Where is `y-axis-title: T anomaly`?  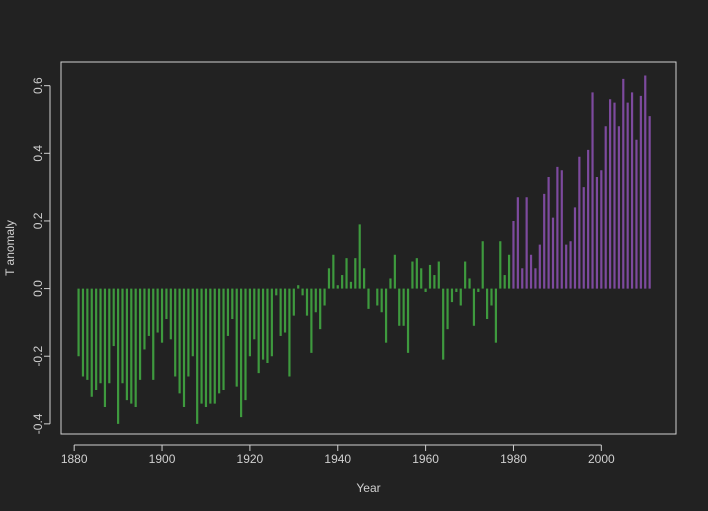
y-axis-title: T anomaly is located at coordinates (10, 248).